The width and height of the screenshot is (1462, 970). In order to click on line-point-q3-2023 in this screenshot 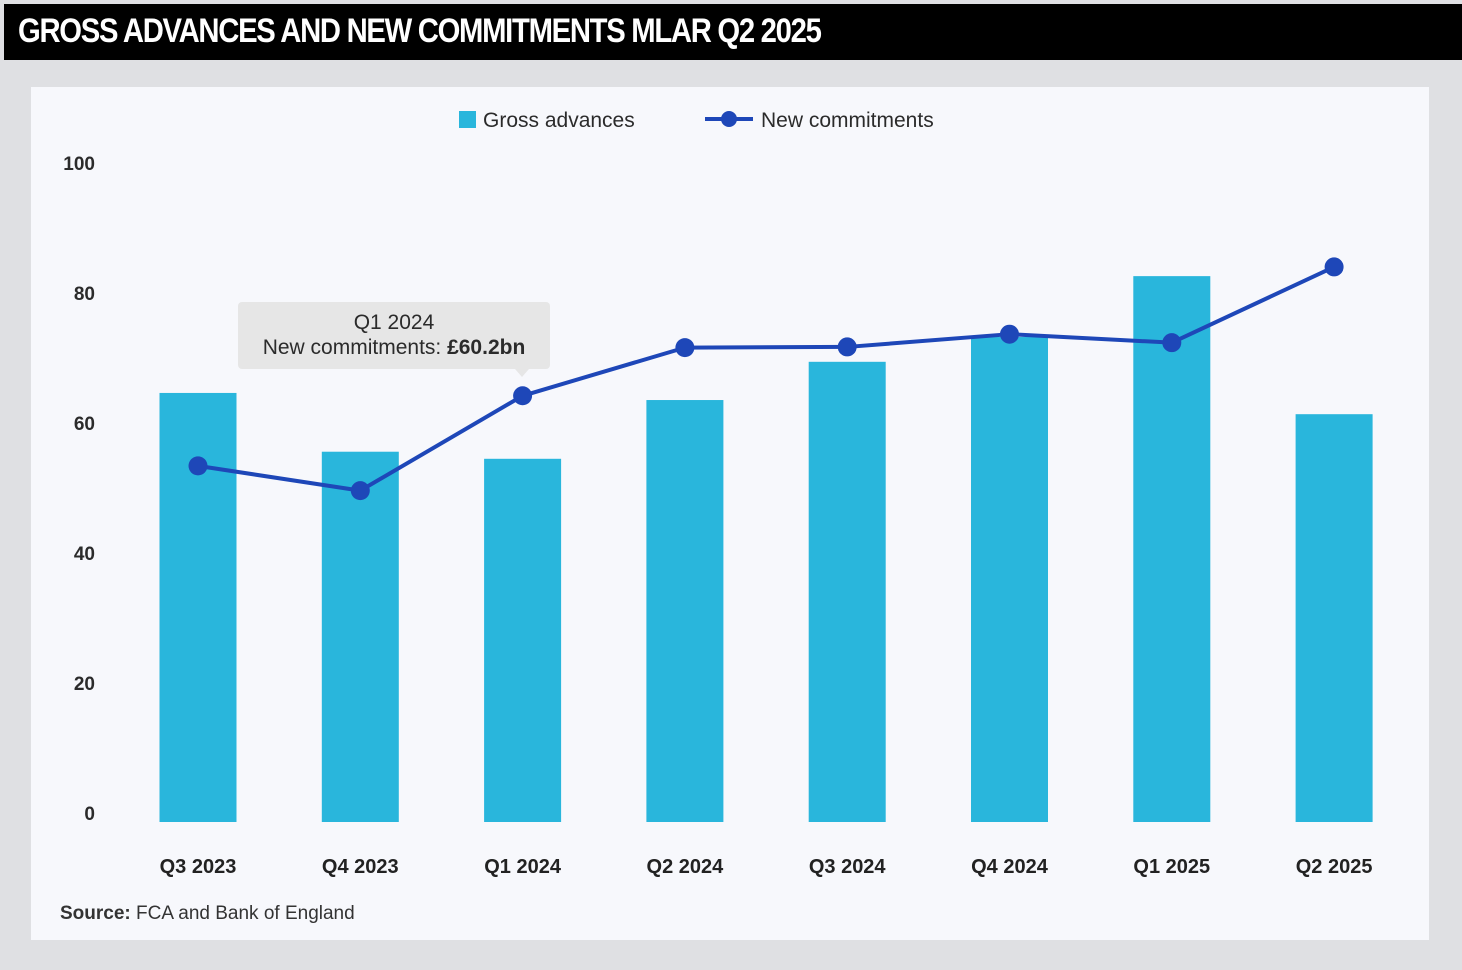, I will do `click(198, 466)`.